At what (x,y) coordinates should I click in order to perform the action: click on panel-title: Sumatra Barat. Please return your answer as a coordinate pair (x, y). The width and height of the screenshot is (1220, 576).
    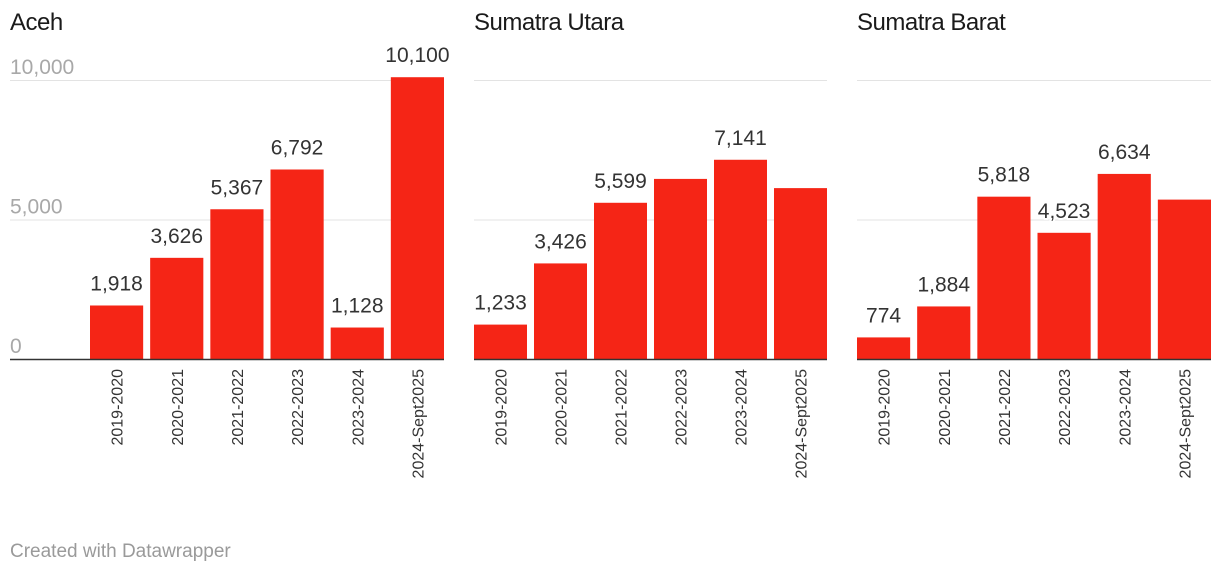
    Looking at the image, I should click on (931, 22).